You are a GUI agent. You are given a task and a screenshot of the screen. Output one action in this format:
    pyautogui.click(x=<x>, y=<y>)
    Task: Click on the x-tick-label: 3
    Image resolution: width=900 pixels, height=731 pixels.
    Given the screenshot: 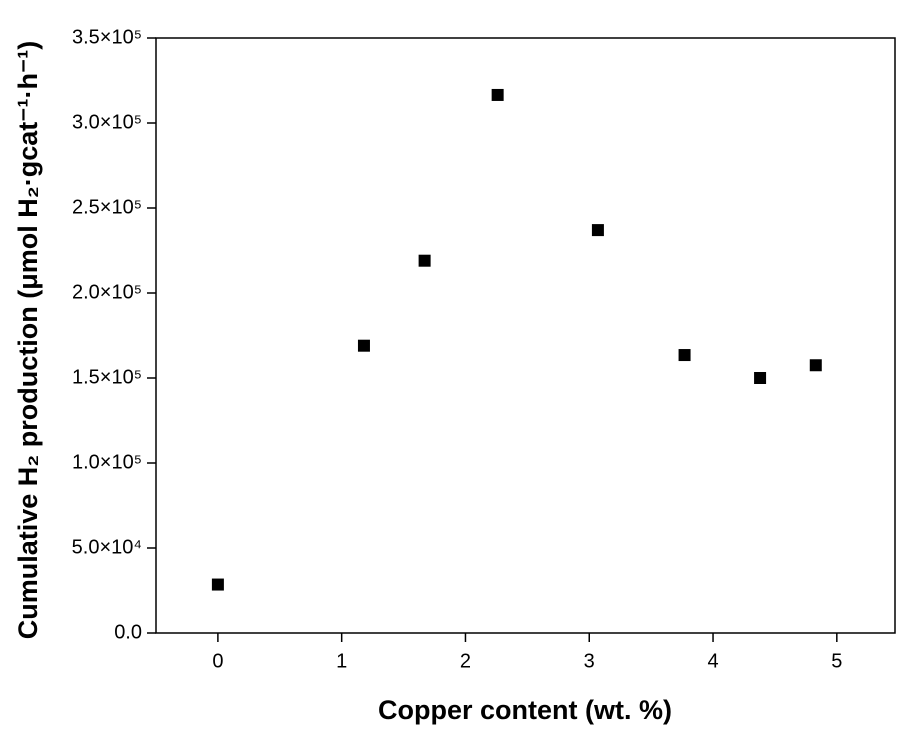 What is the action you would take?
    pyautogui.click(x=589, y=661)
    